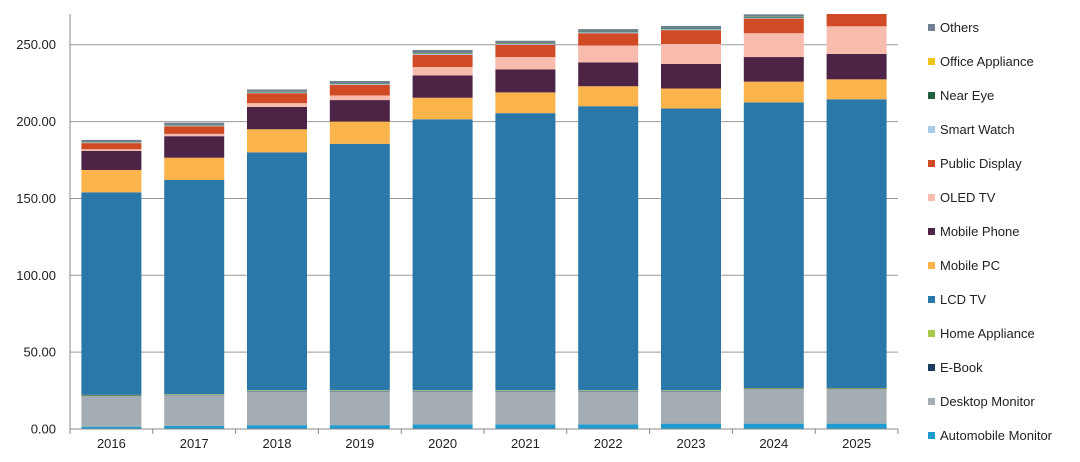  What do you see at coordinates (967, 95) in the screenshot?
I see `legend-label: Near Eye` at bounding box center [967, 95].